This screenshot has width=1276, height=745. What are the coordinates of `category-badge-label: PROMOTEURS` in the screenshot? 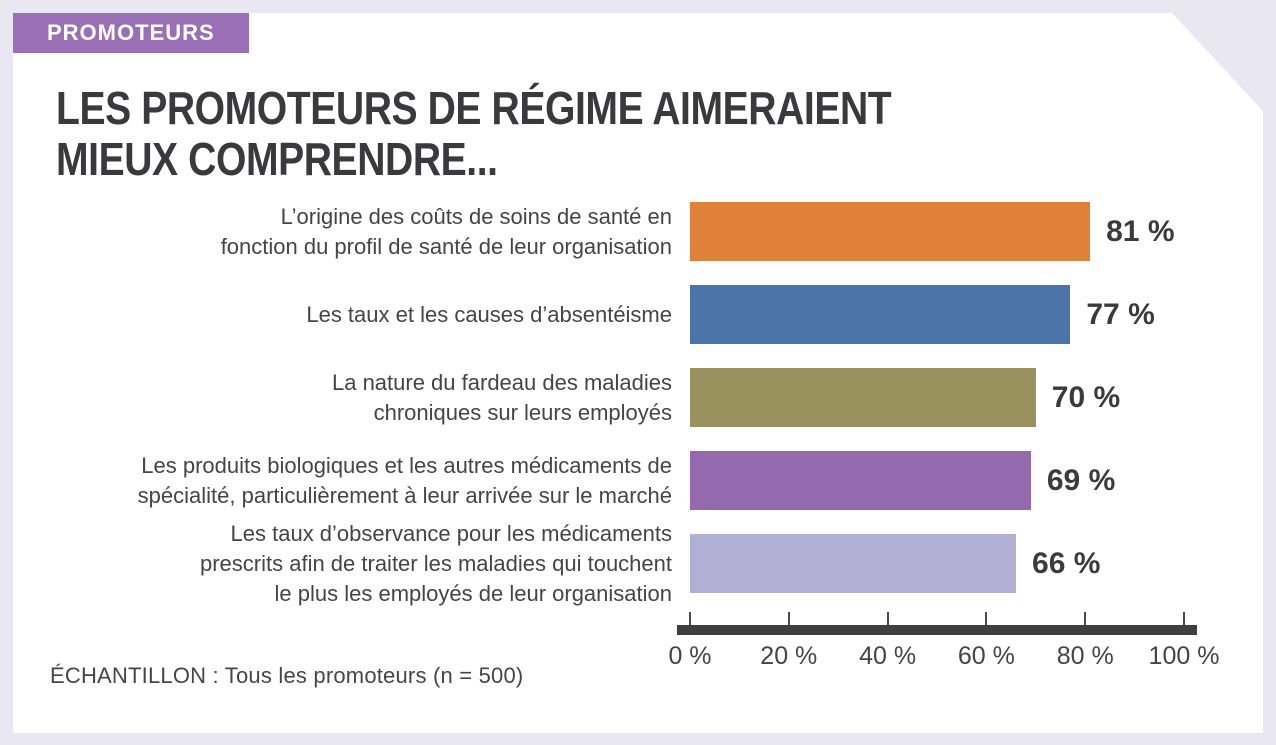 It's located at (131, 32).